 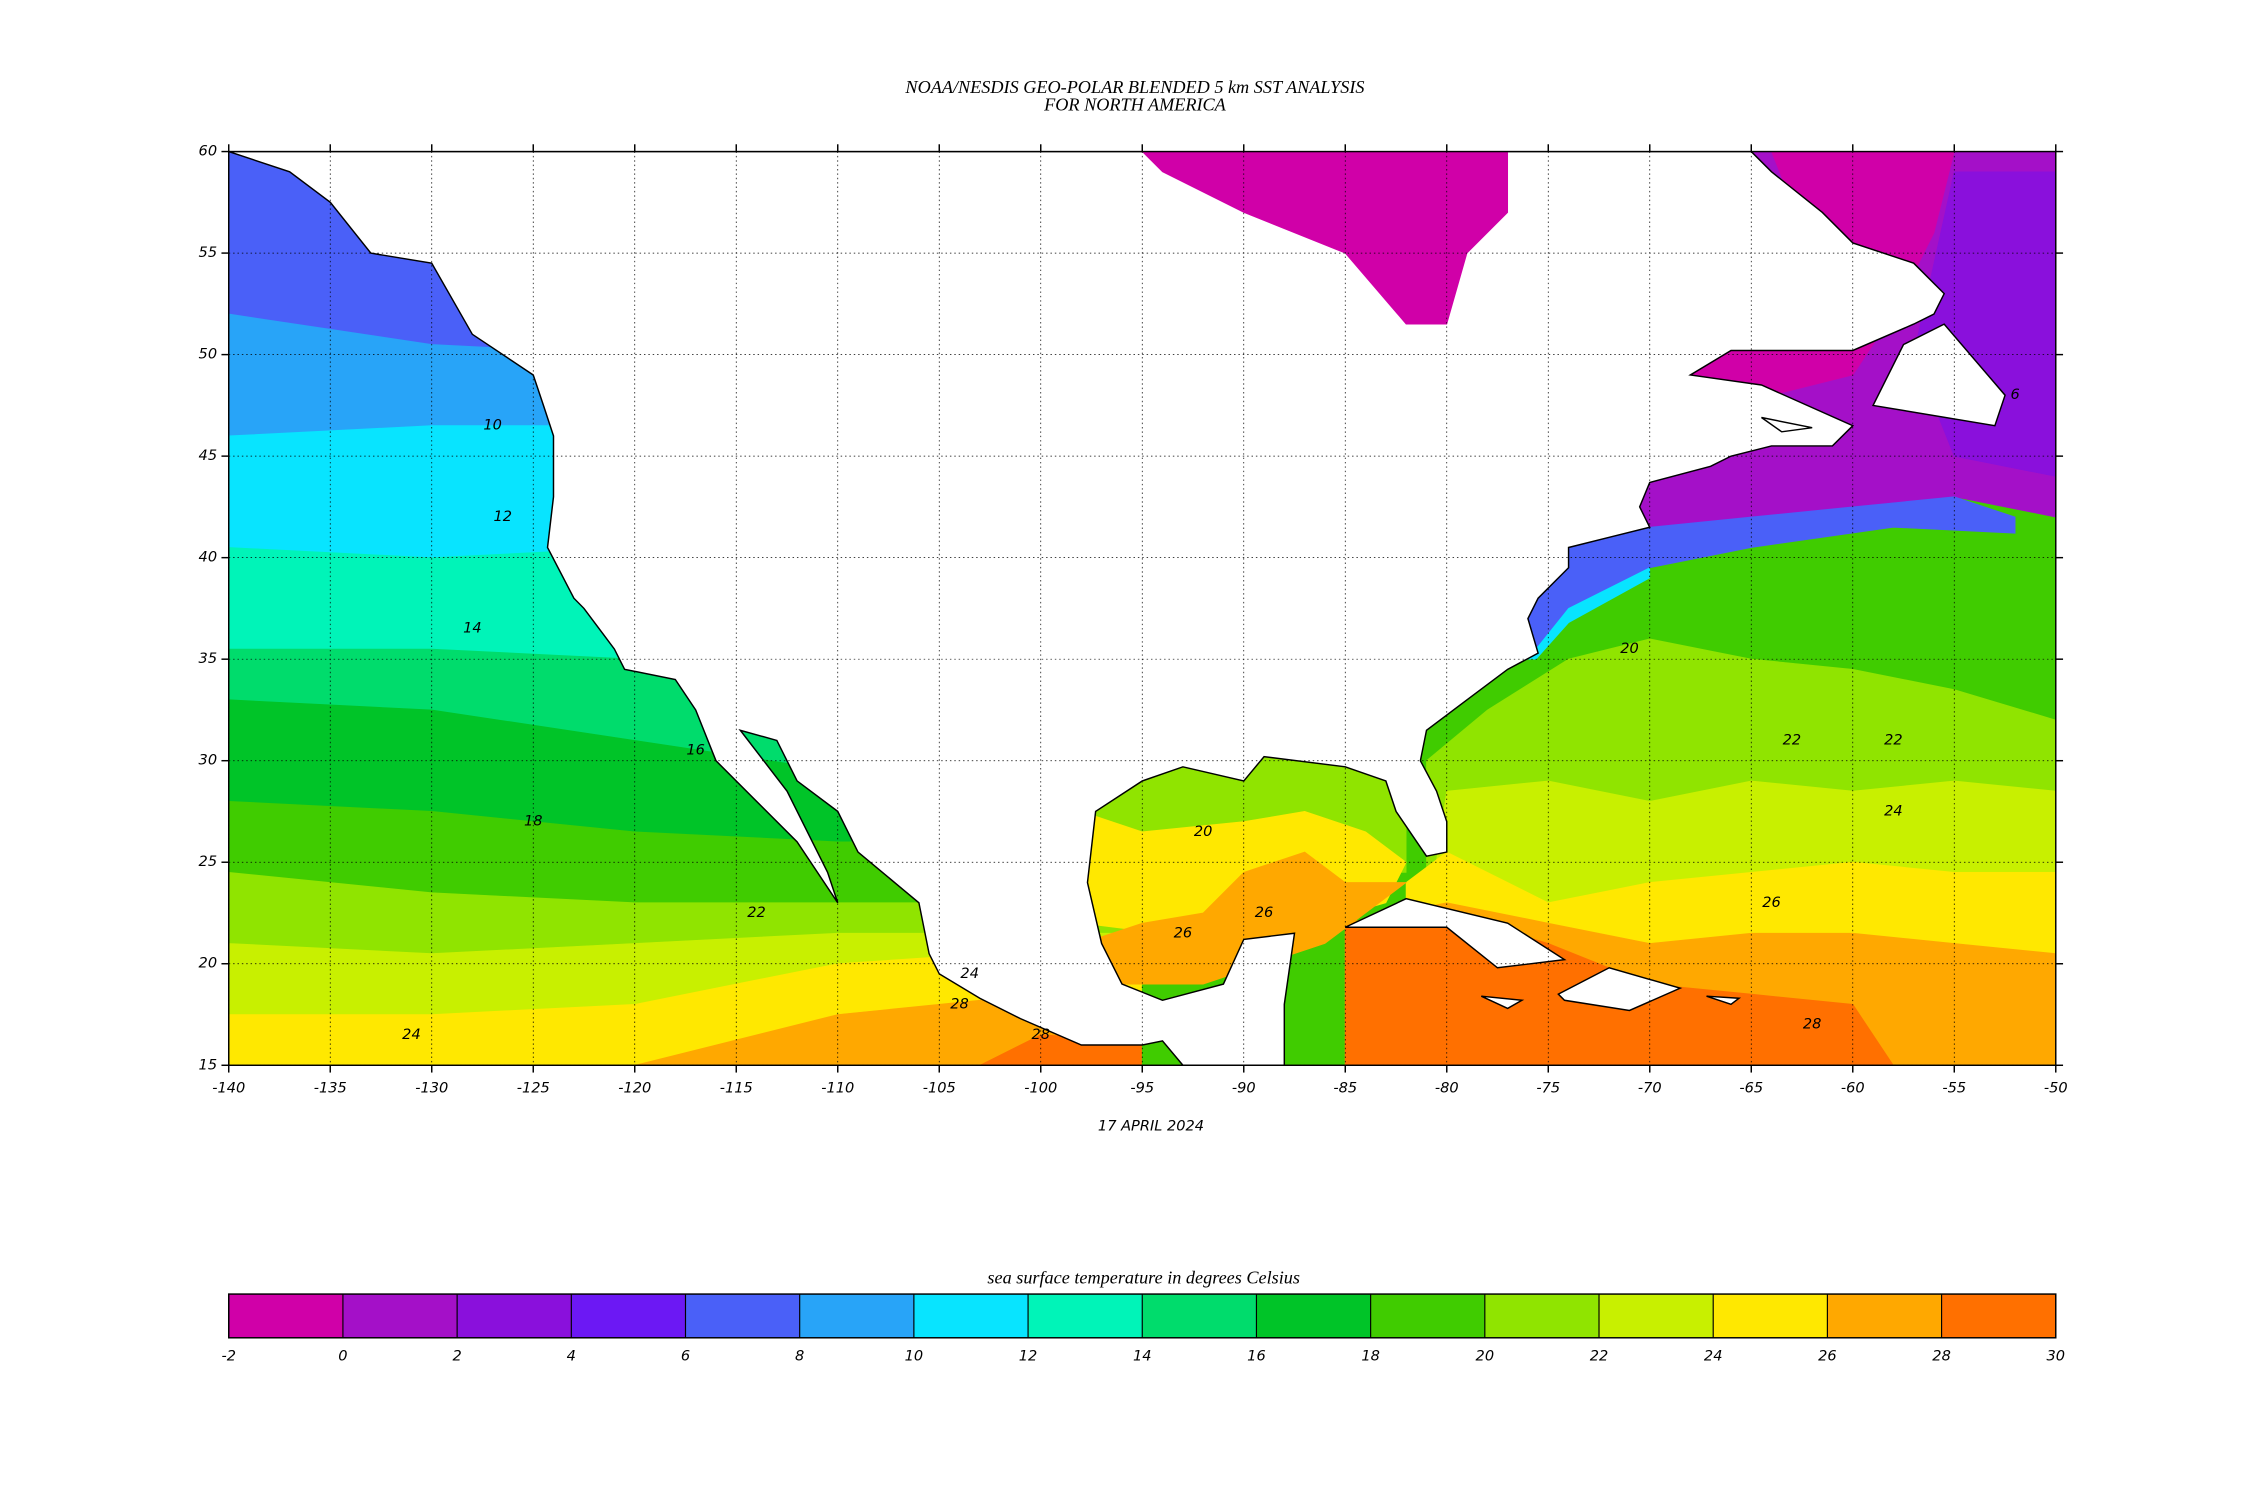 What do you see at coordinates (736, 1088) in the screenshot?
I see `x-tick-label: -115` at bounding box center [736, 1088].